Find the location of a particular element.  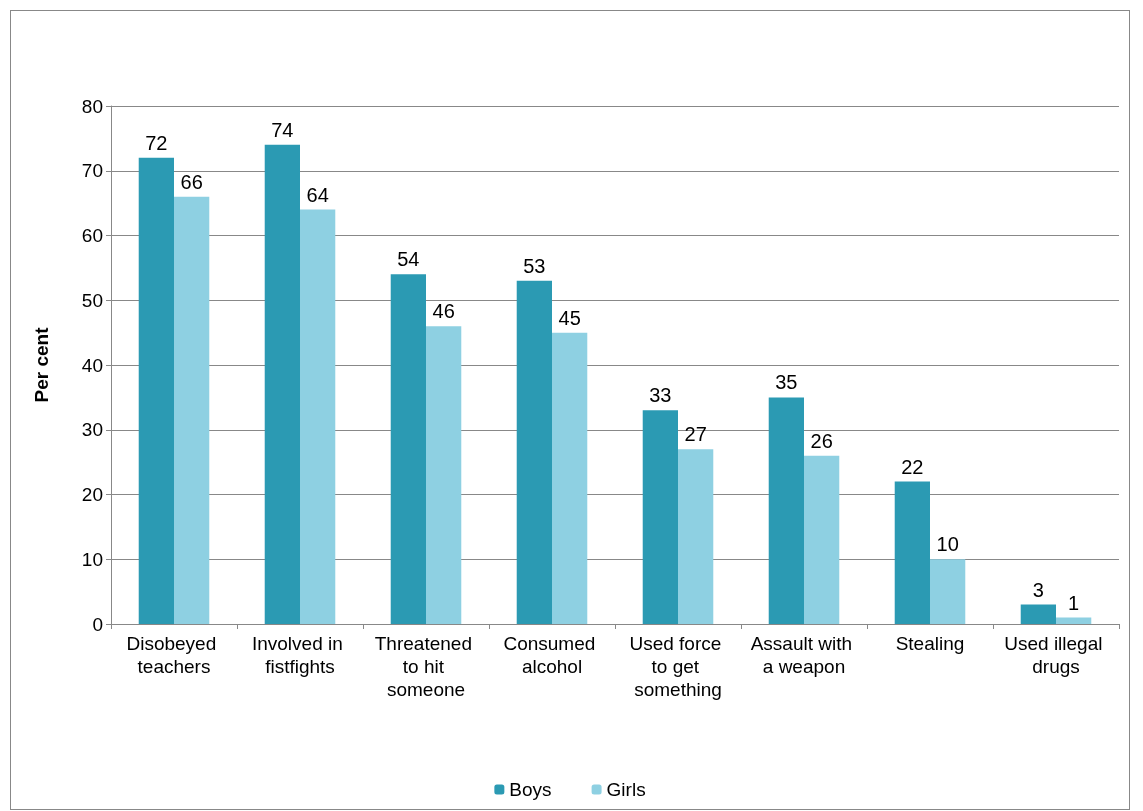

x-tick-label: Assault with a weapon is located at coordinates (804, 655).